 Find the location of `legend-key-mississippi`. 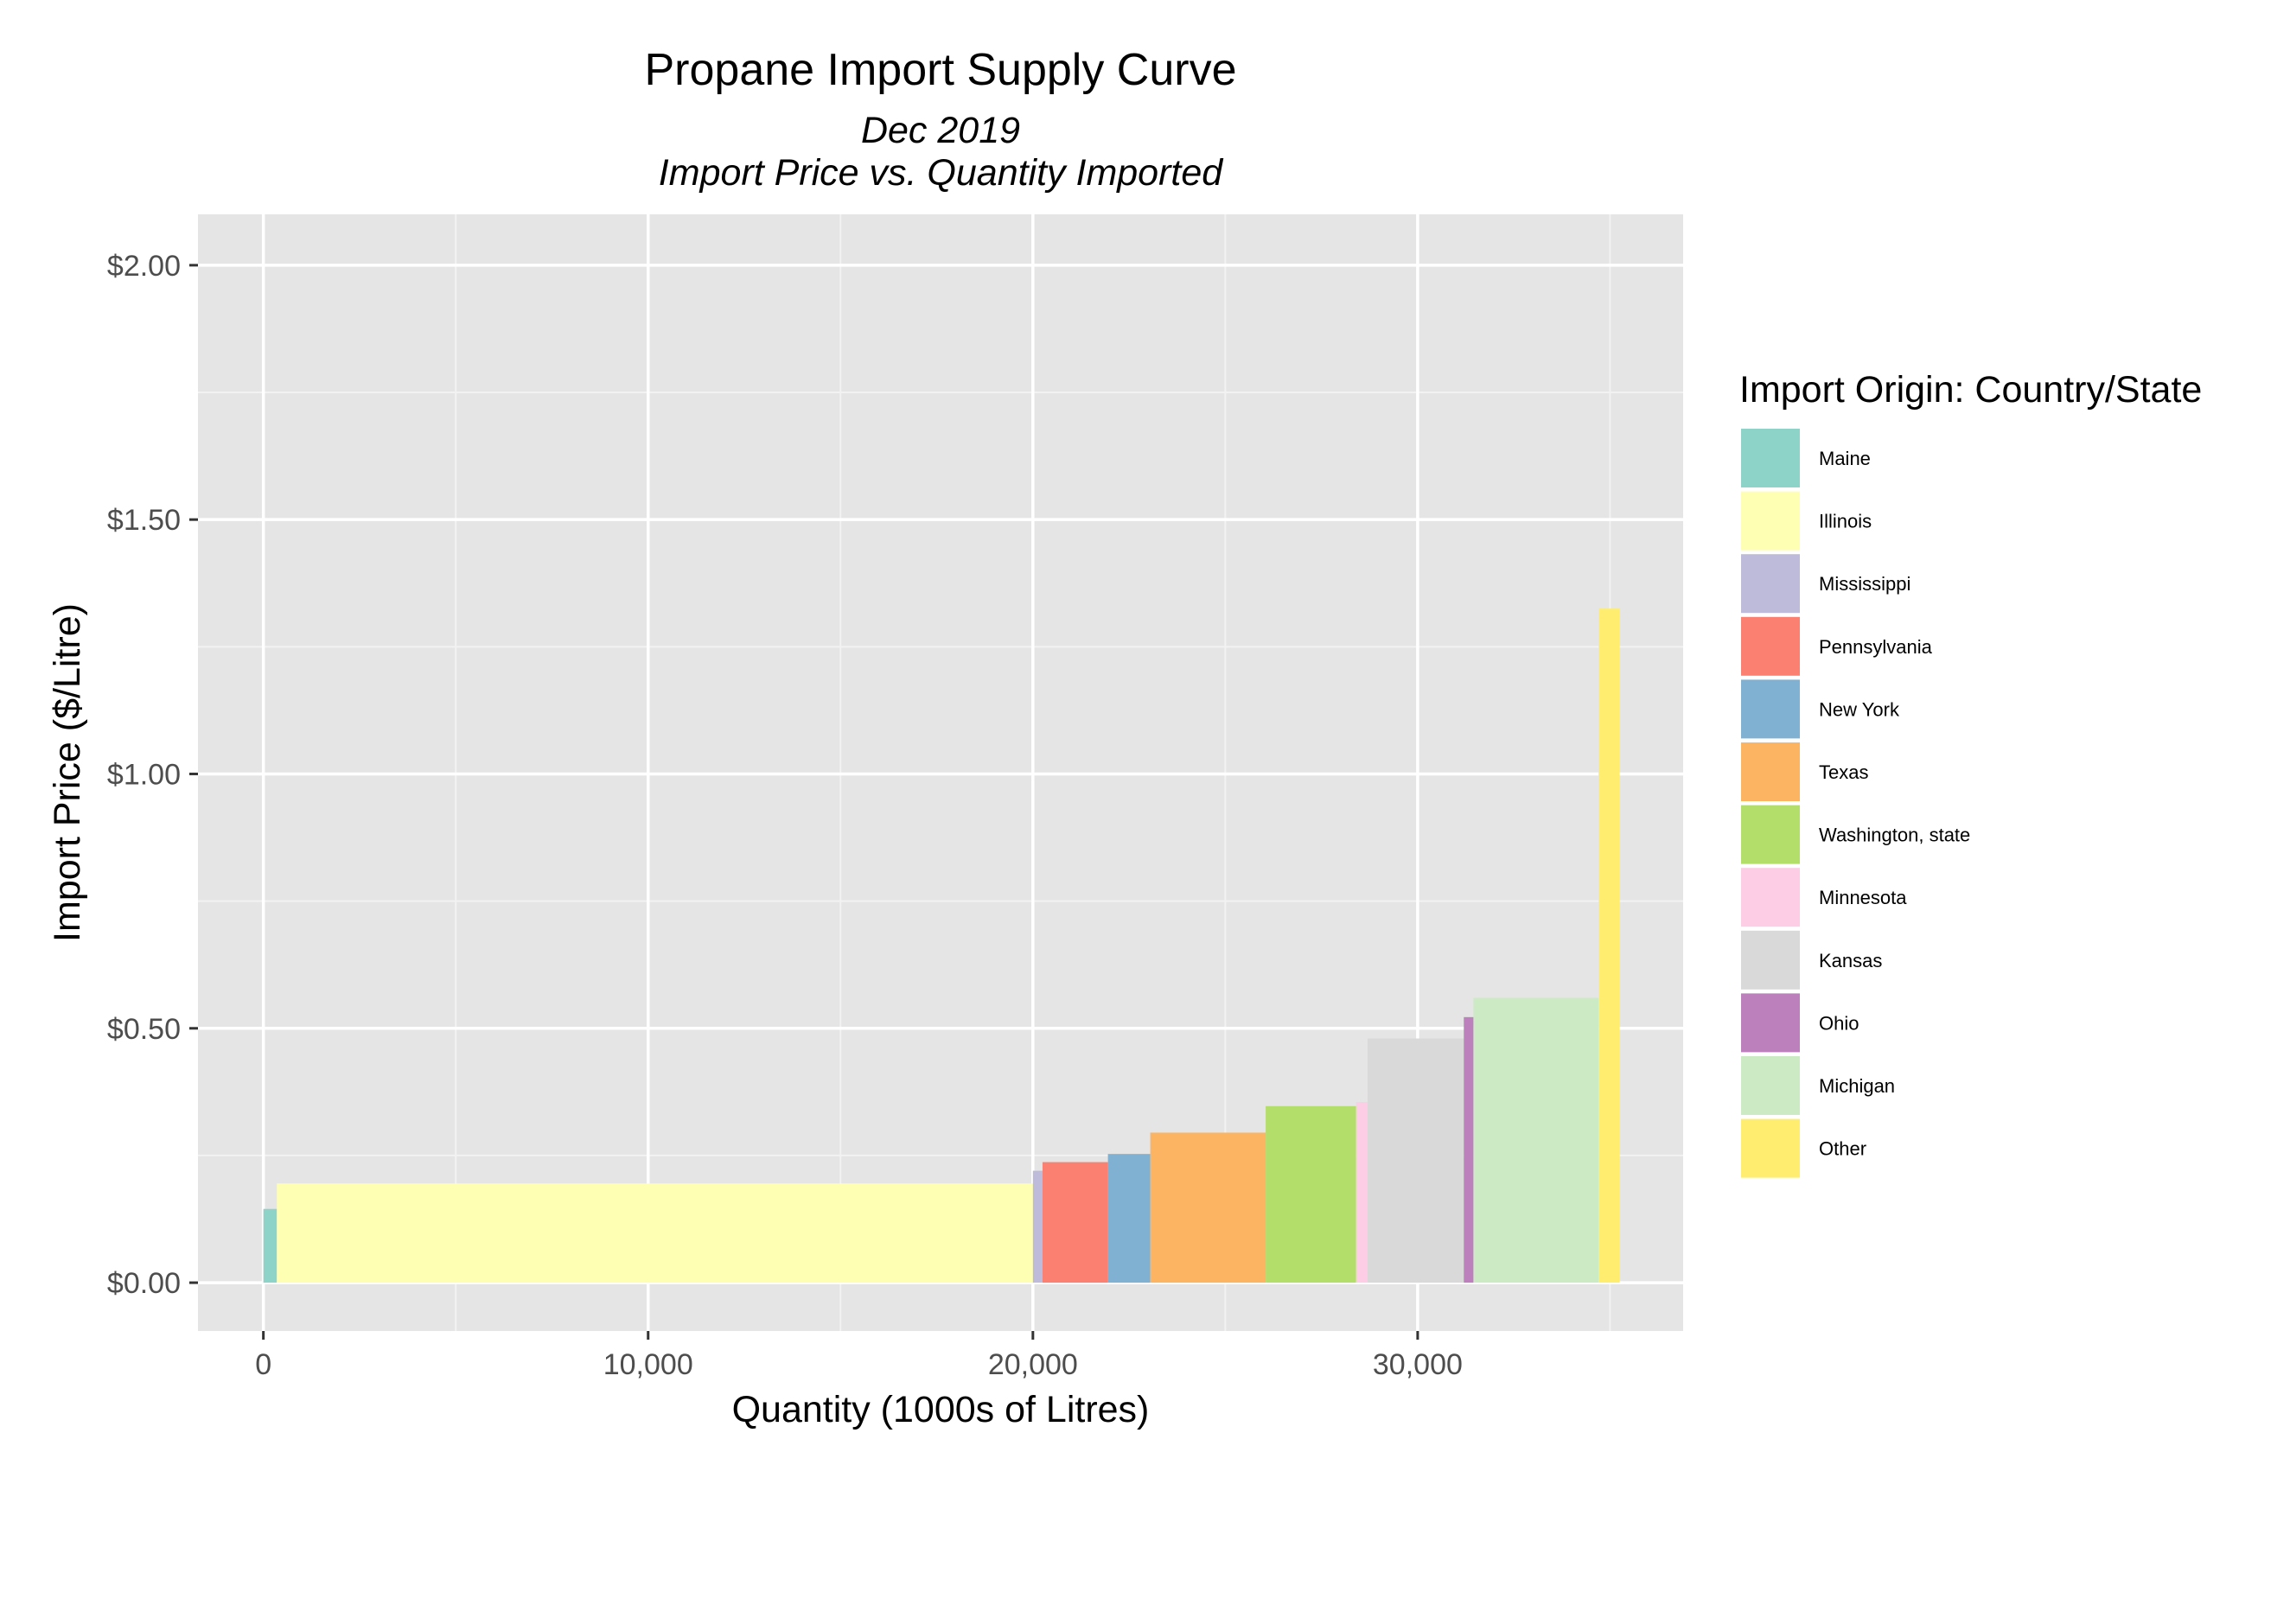

legend-key-mississippi is located at coordinates (1771, 584).